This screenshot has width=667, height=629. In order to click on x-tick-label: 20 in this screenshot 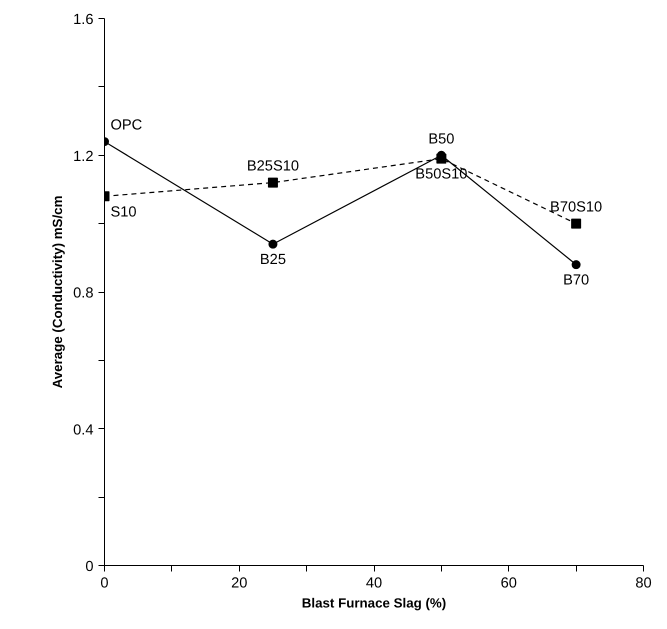, I will do `click(239, 584)`.